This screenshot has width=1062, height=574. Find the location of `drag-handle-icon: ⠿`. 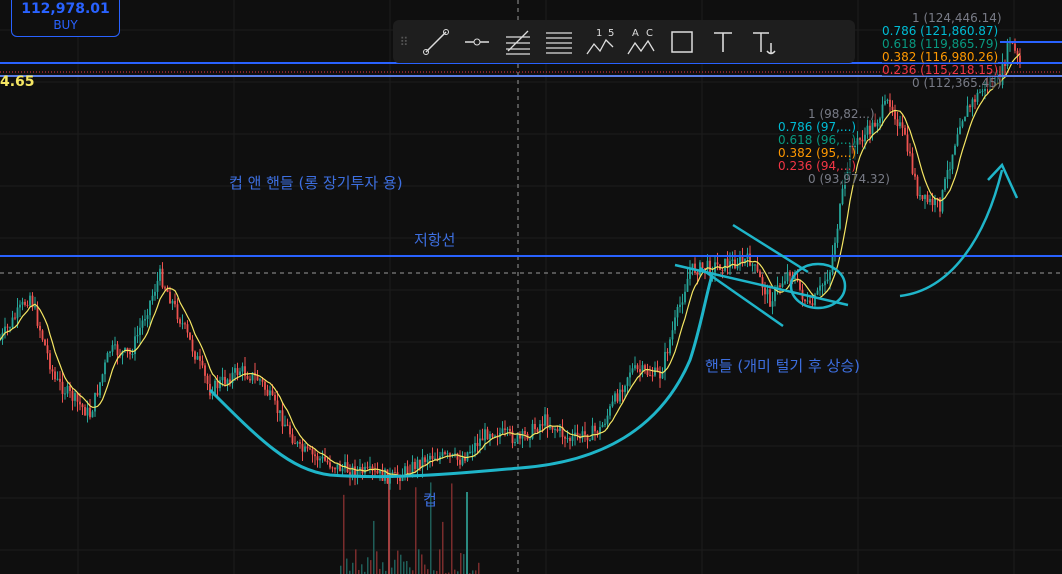

drag-handle-icon: ⠿ is located at coordinates (404, 41).